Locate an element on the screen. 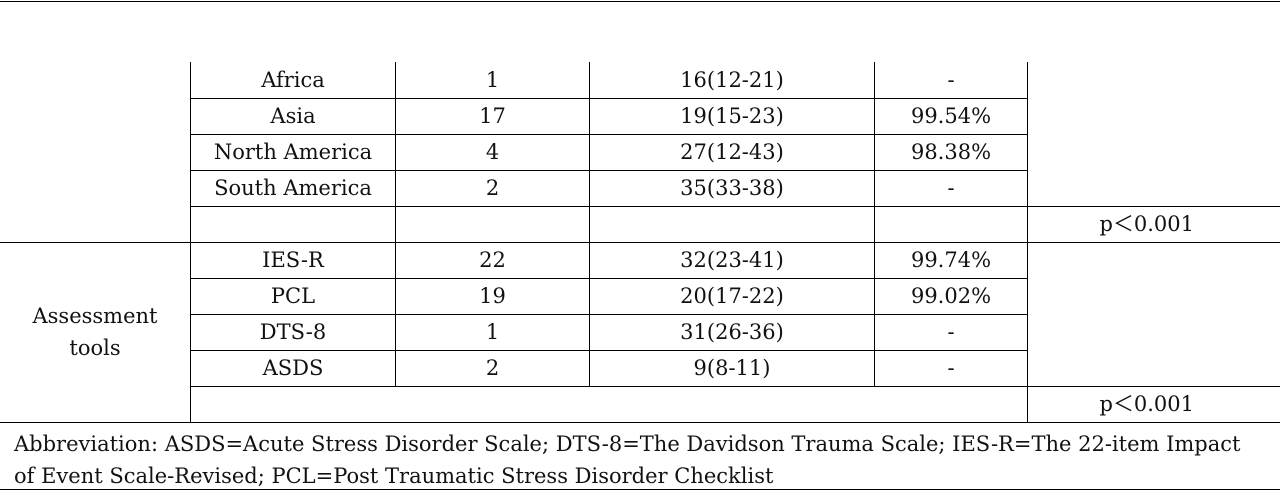 The image size is (1280, 492). i2-cell: 99.74% is located at coordinates (951, 259).